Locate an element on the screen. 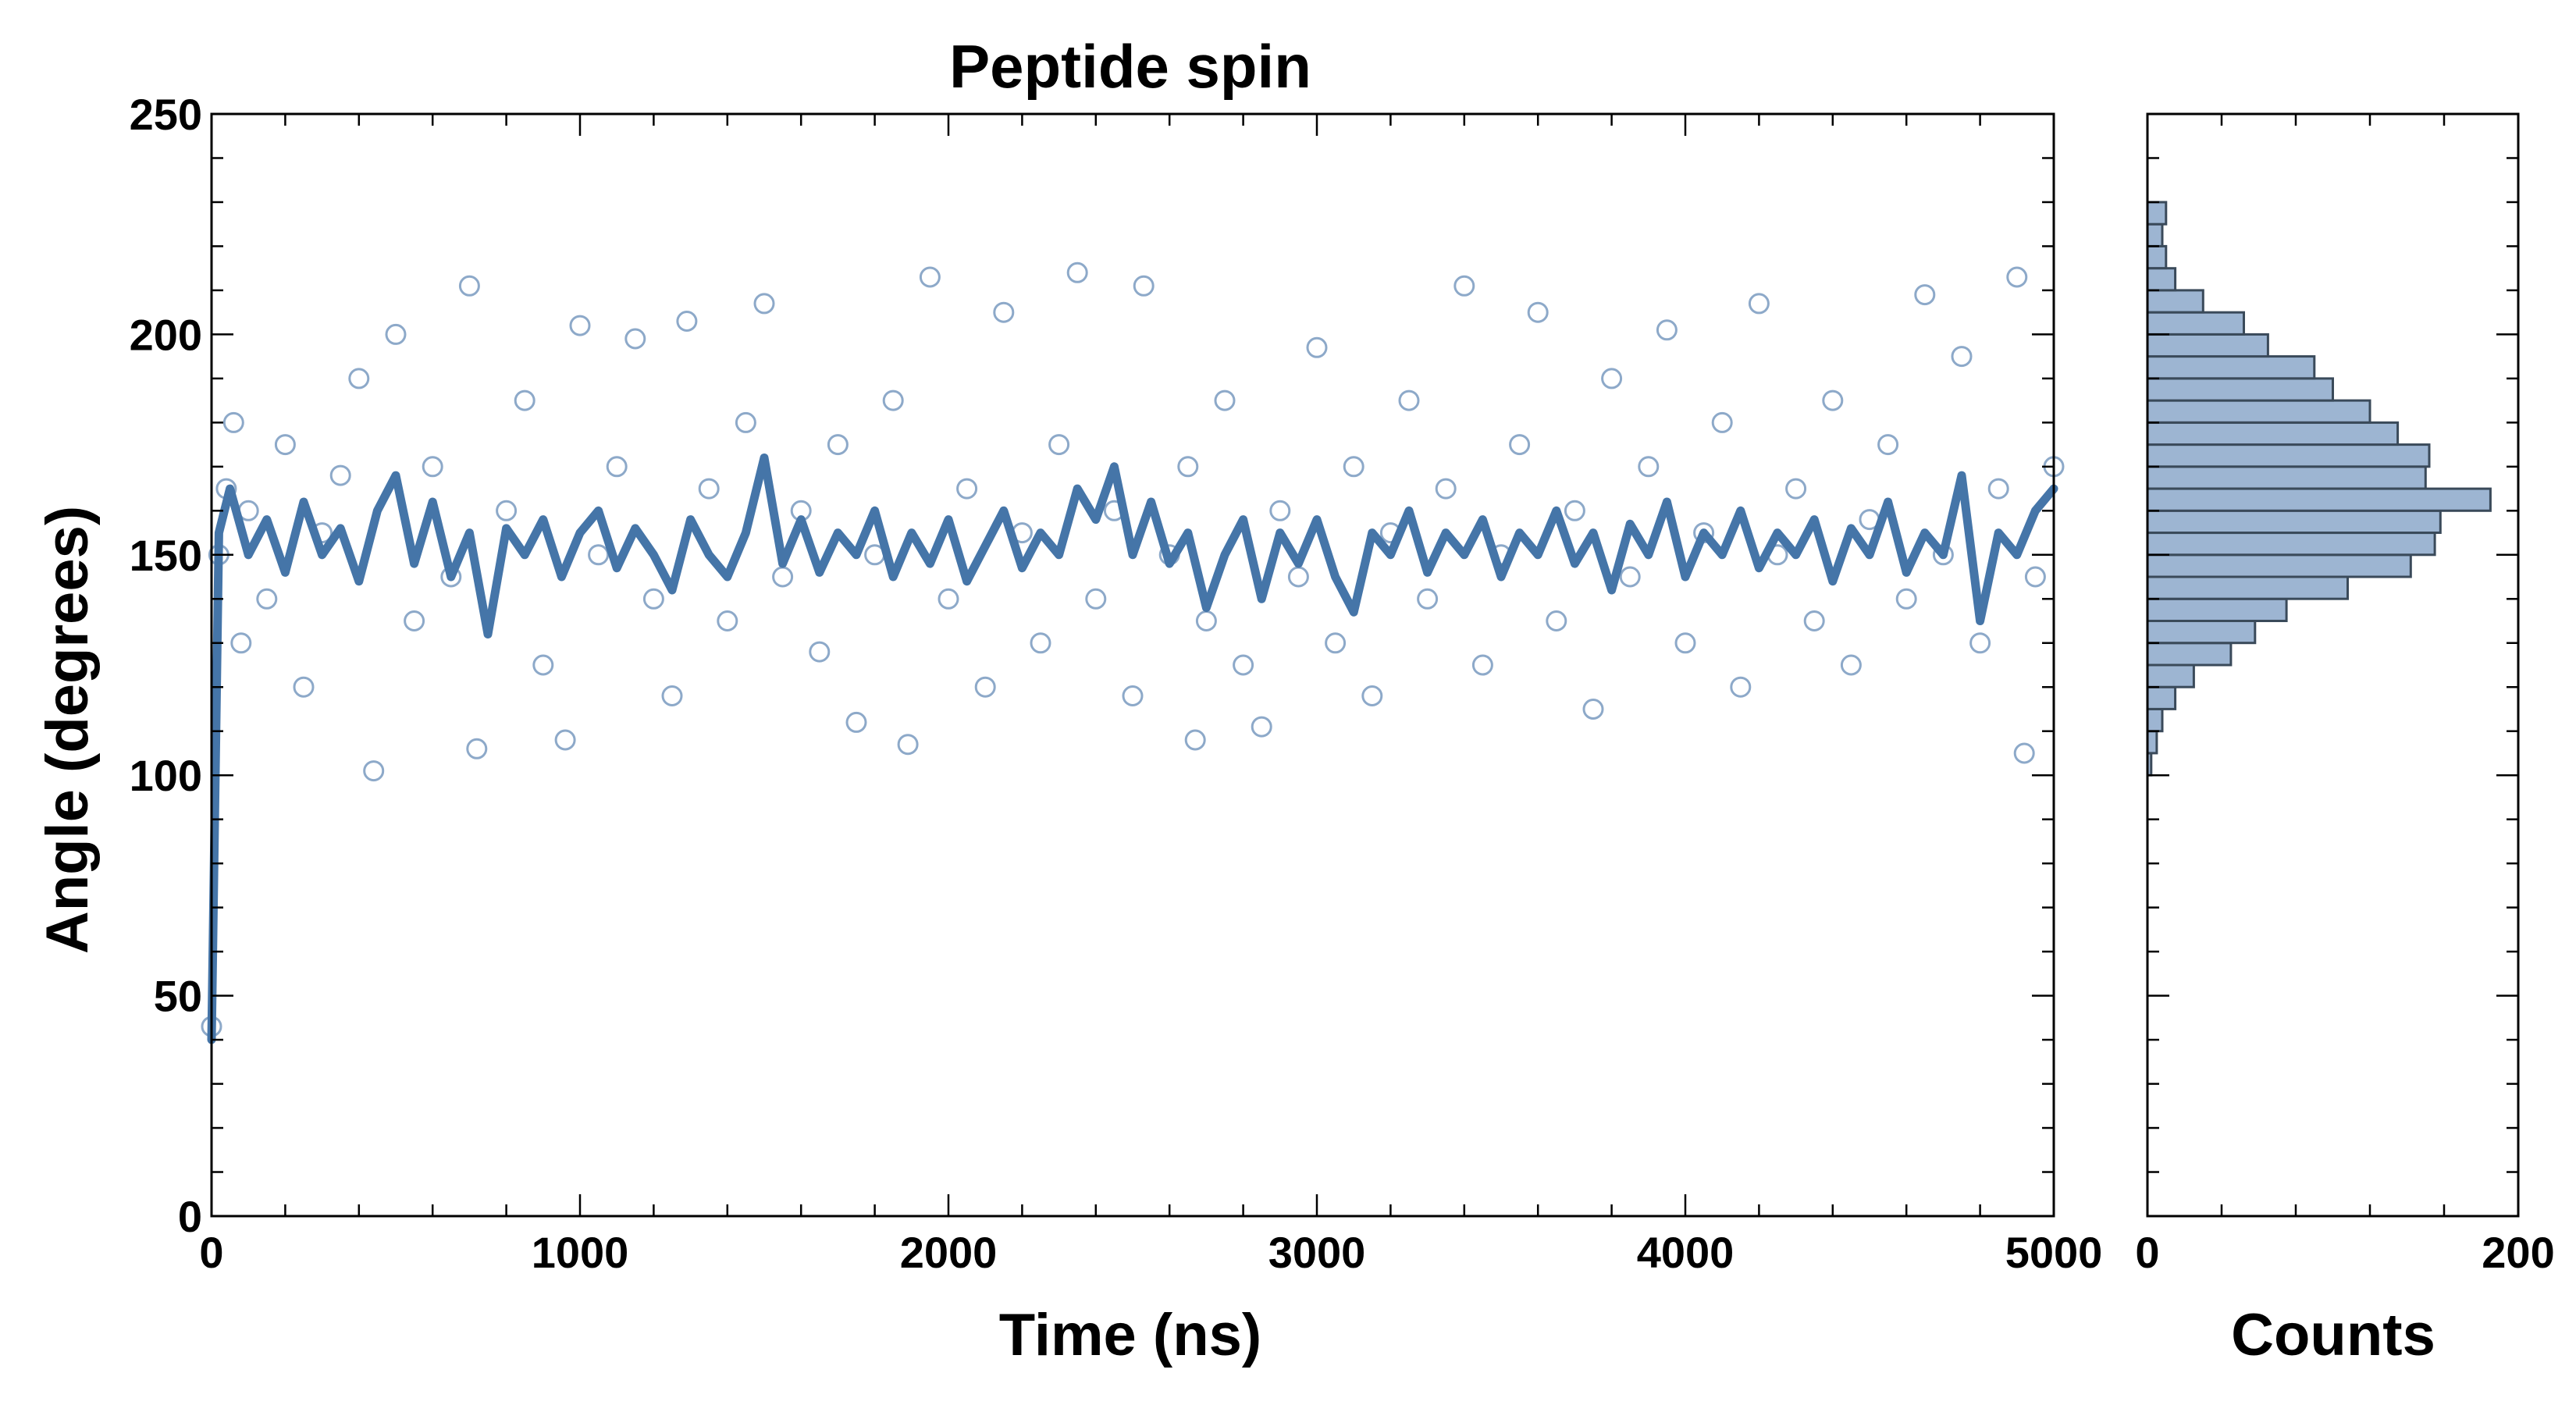 The image size is (2576, 1405). y-tick-labels: 0 50 100 150 200 250 is located at coordinates (166, 665).